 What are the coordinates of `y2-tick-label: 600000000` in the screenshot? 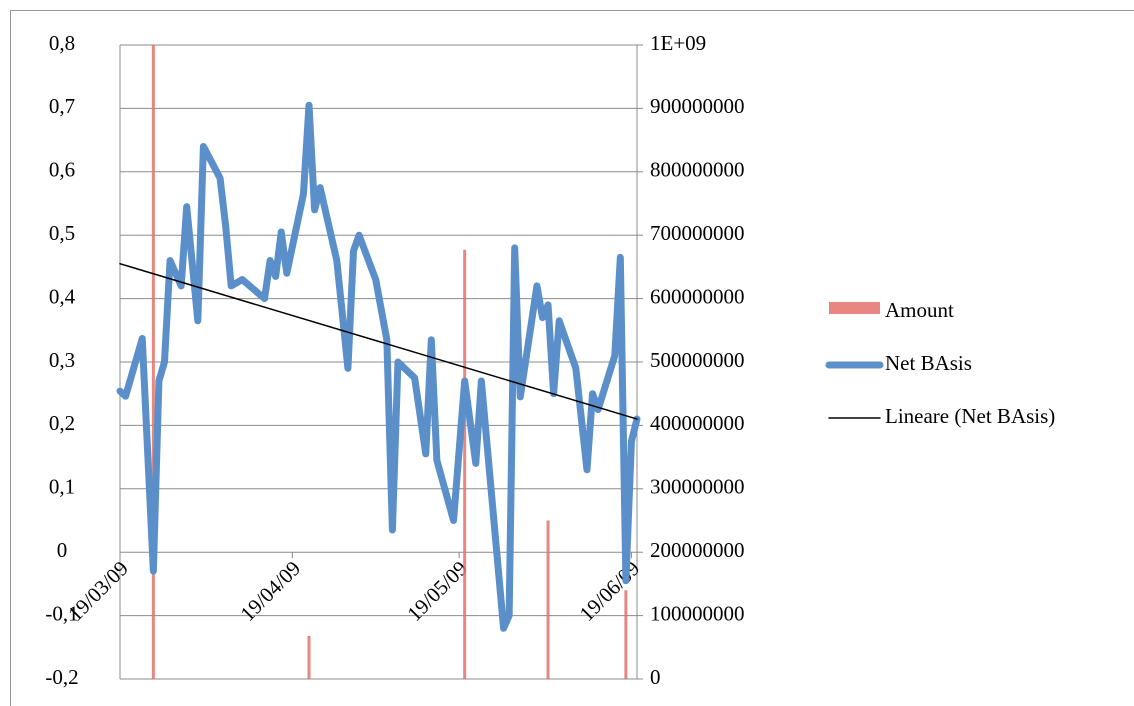 It's located at (697, 296).